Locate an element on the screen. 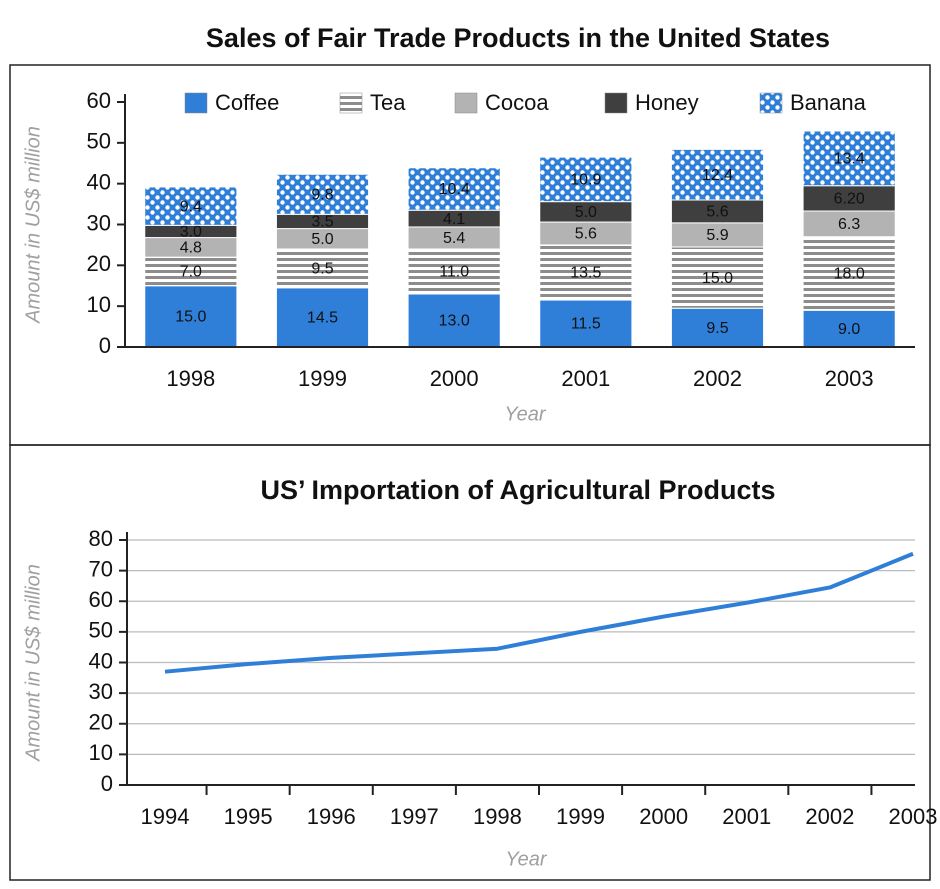 The width and height of the screenshot is (940, 889). x-tick-label: 1996 is located at coordinates (331, 816).